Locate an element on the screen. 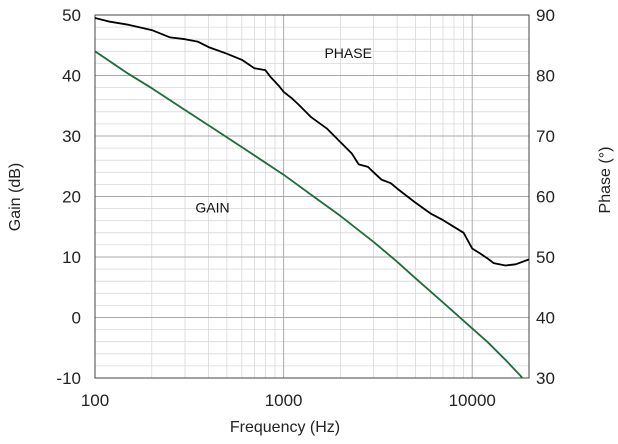 Image resolution: width=618 pixels, height=444 pixels. x-tick-label: 1000 is located at coordinates (284, 400).